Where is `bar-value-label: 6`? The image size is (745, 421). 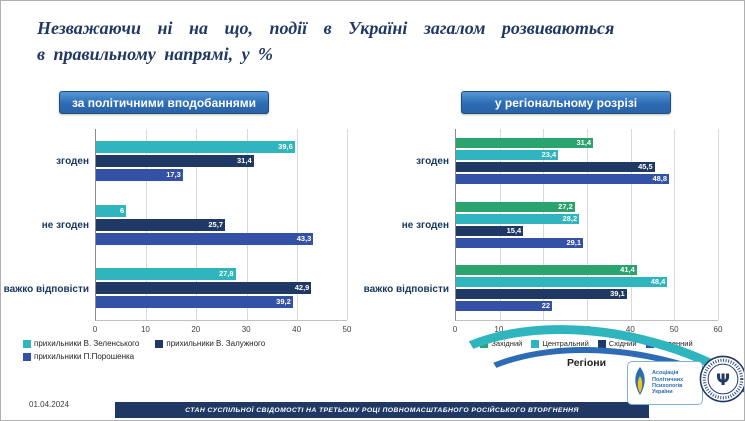 bar-value-label: 6 is located at coordinates (122, 210).